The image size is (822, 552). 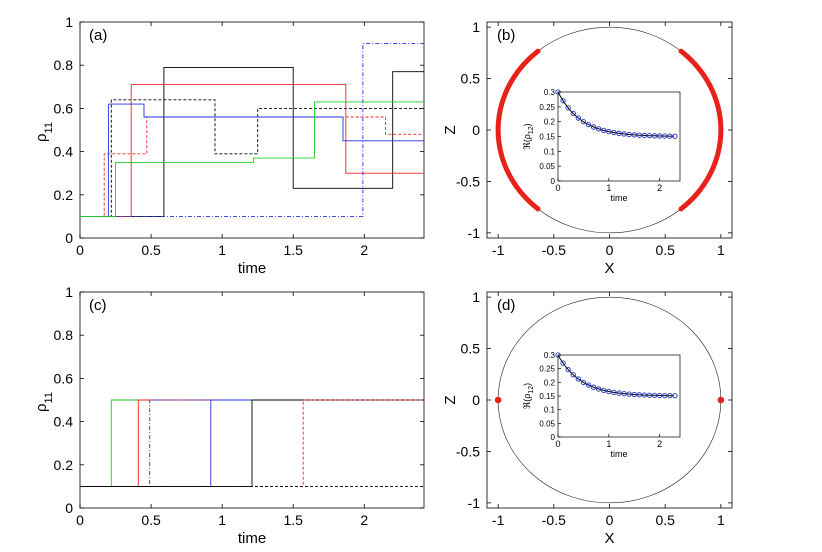 I want to click on x-tick-label: 2, so click(x=364, y=520).